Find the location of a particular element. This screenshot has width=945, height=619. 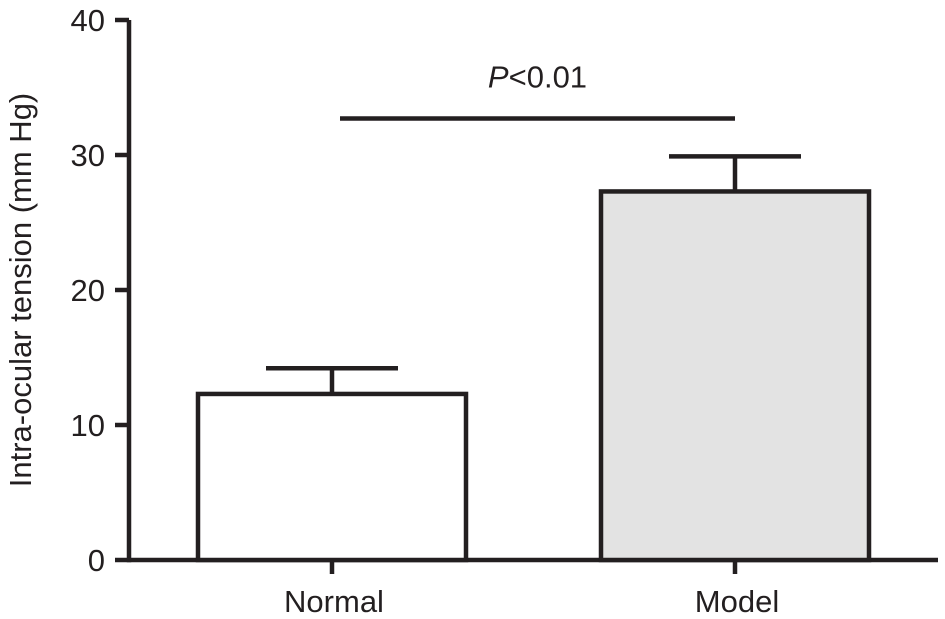

x-axis: Normal Model is located at coordinates (533, 588).